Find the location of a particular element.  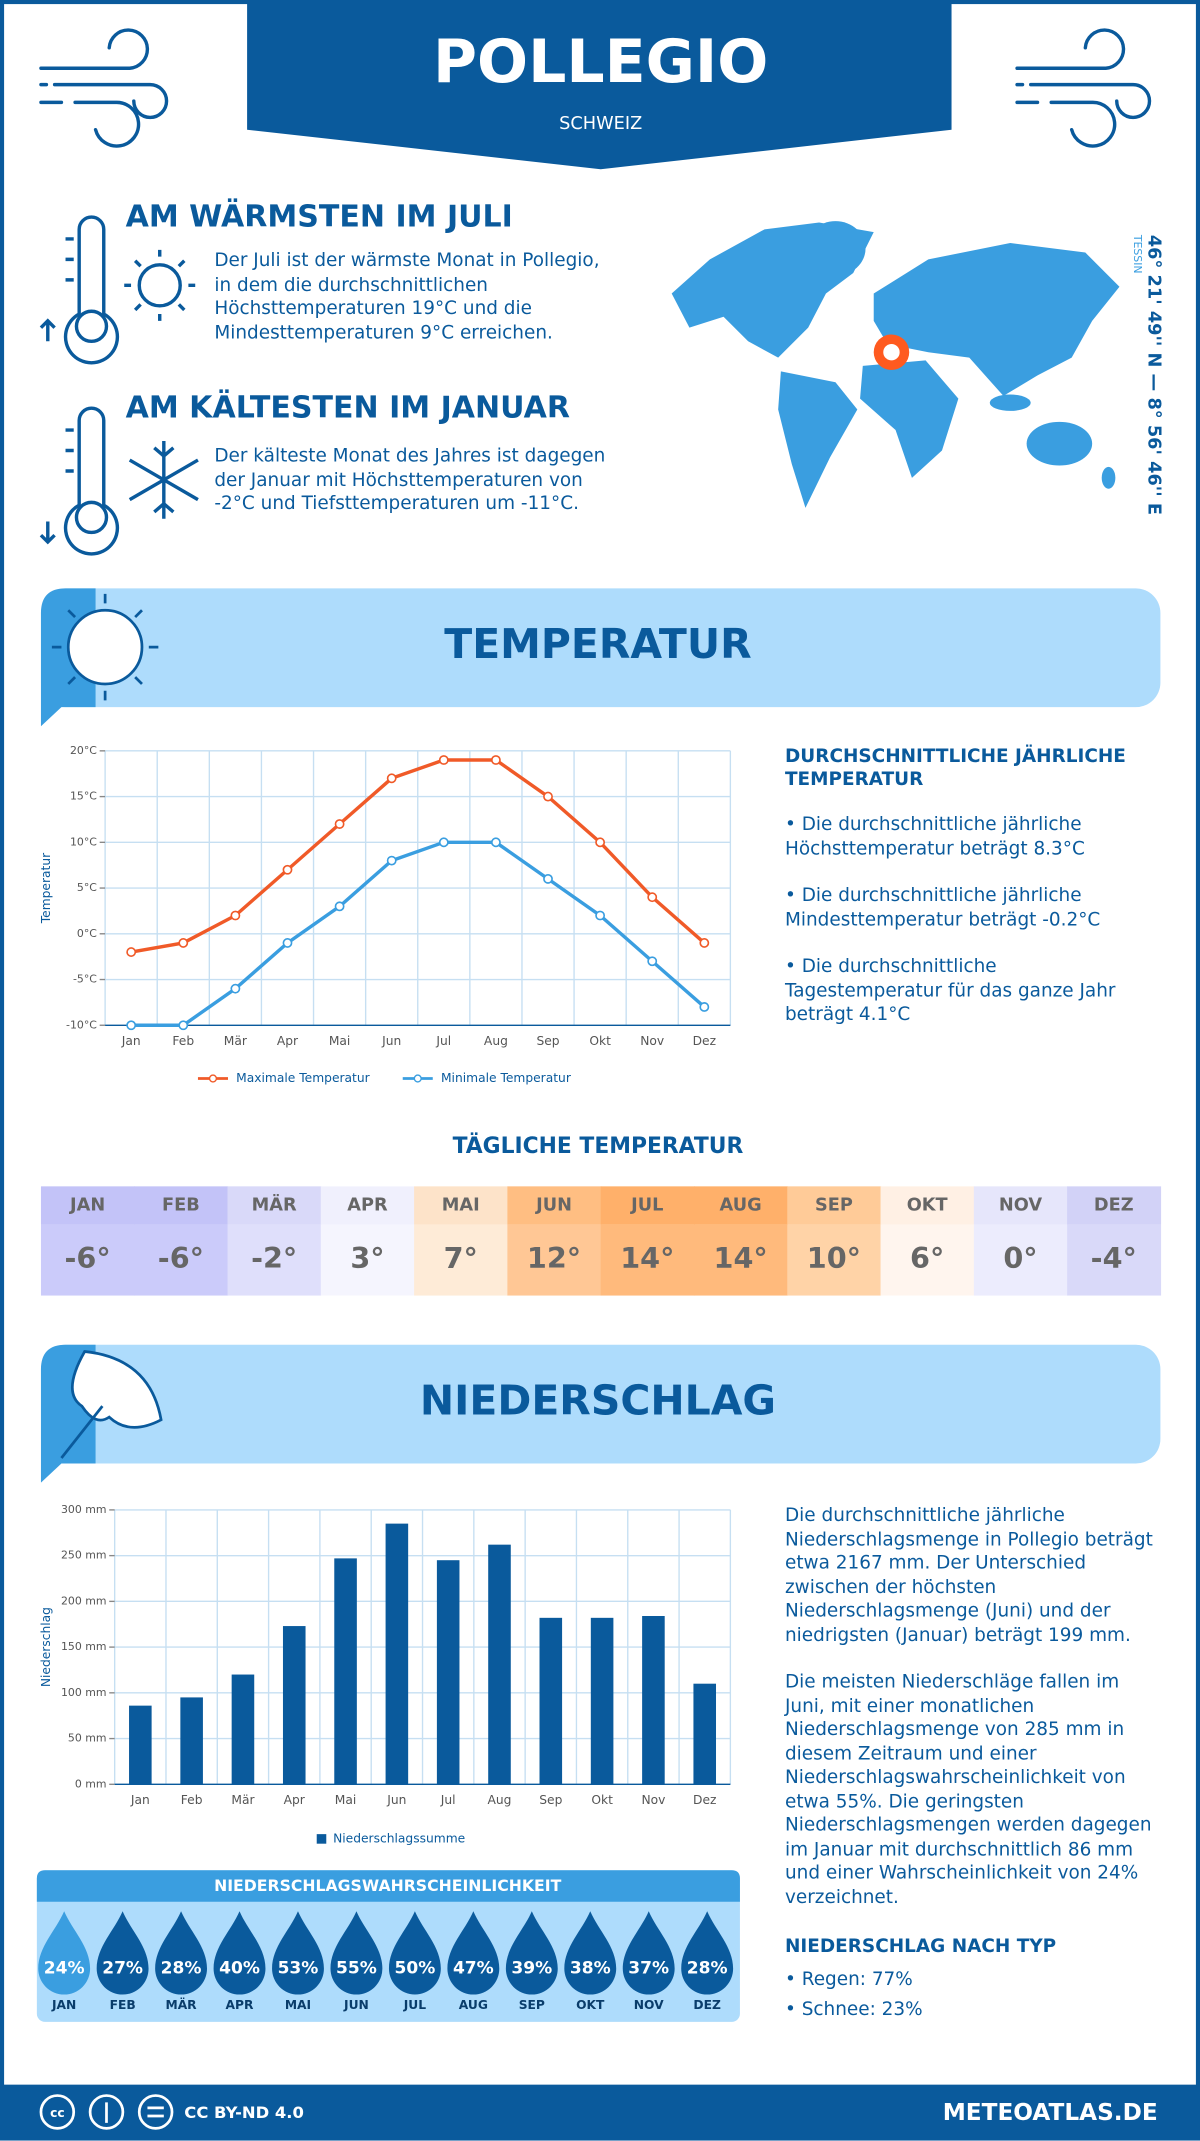

cc-icon-text: cc is located at coordinates (57, 2113).